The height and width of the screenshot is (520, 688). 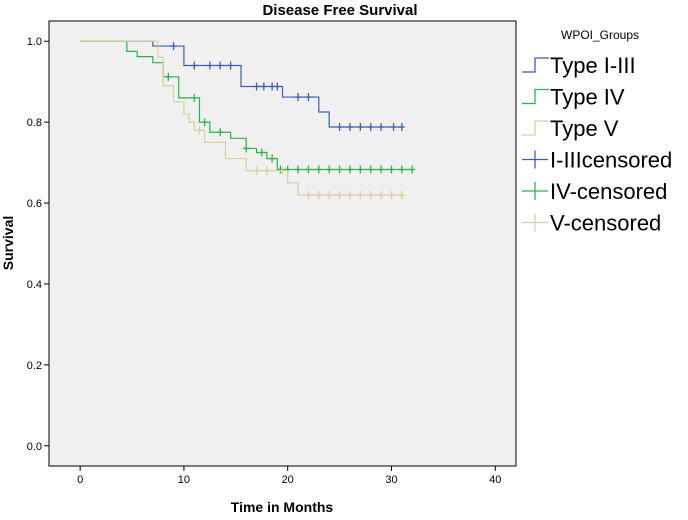 What do you see at coordinates (593, 65) in the screenshot?
I see `legend-label: Type I-III` at bounding box center [593, 65].